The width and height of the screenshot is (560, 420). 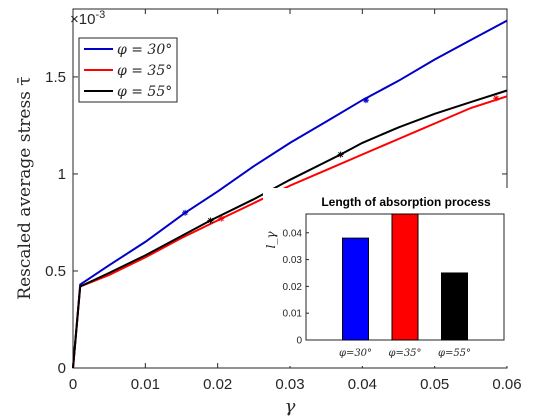 What do you see at coordinates (25, 187) in the screenshot?
I see `y-axis-label: Rescaled average stress τ̄` at bounding box center [25, 187].